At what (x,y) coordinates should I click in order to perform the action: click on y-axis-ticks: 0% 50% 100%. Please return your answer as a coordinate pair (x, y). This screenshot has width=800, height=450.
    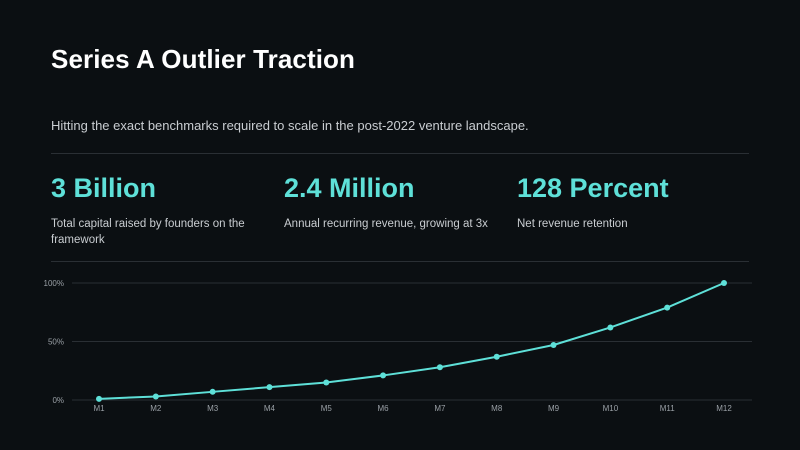
    Looking at the image, I should click on (54, 342).